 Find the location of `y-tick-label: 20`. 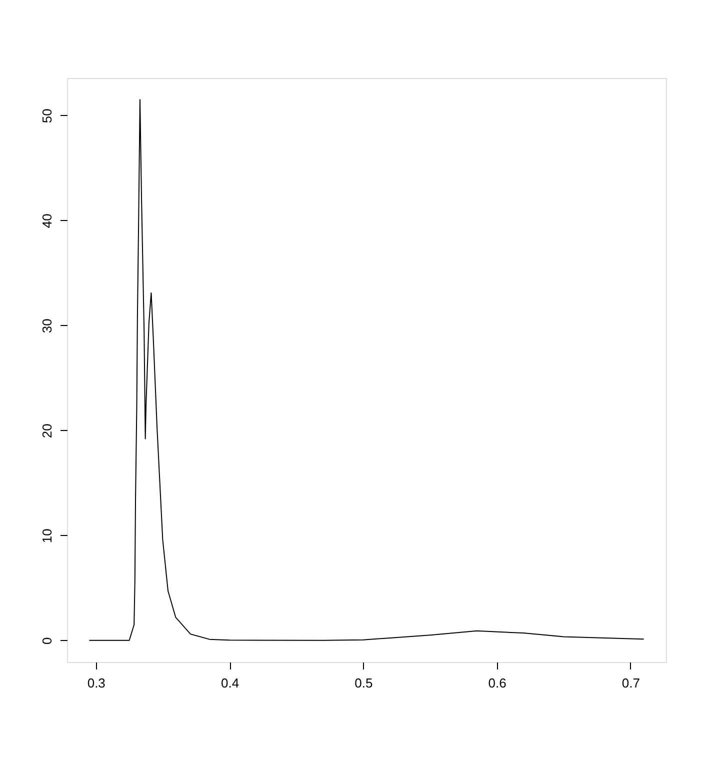

y-tick-label: 20 is located at coordinates (47, 431).